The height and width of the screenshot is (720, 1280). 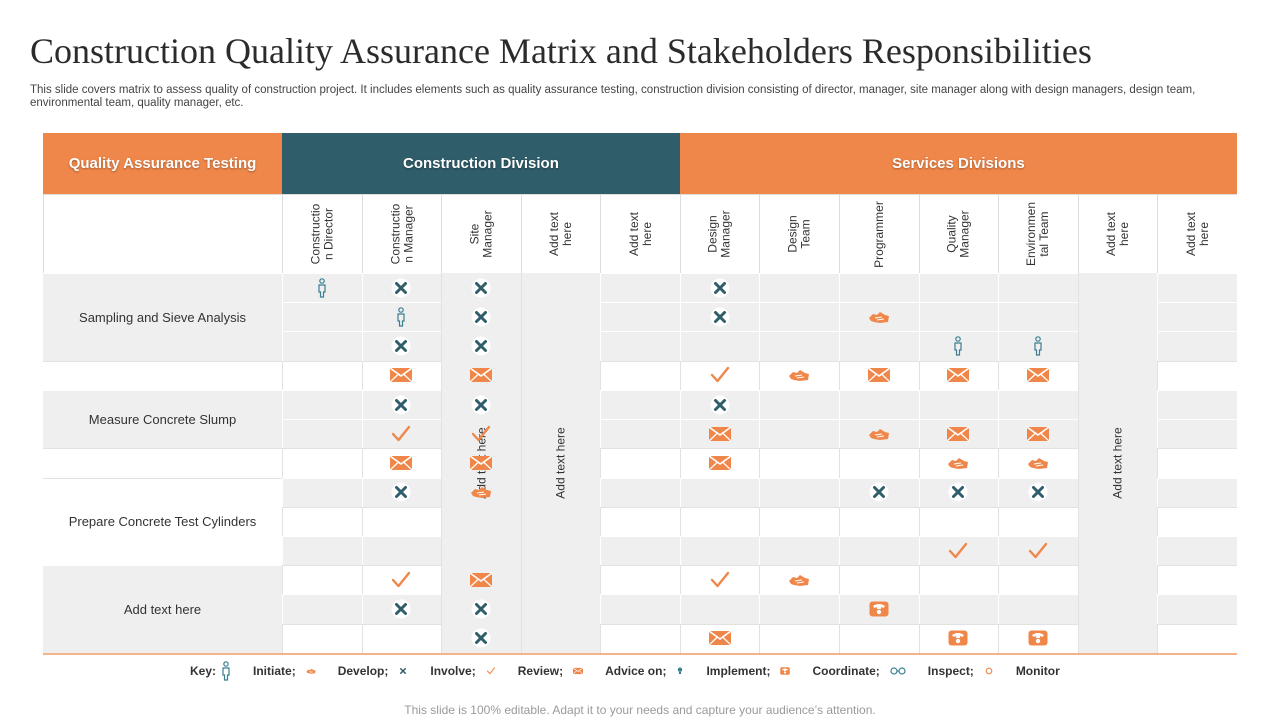 What do you see at coordinates (958, 234) in the screenshot?
I see `role-header-label: Quality Manager` at bounding box center [958, 234].